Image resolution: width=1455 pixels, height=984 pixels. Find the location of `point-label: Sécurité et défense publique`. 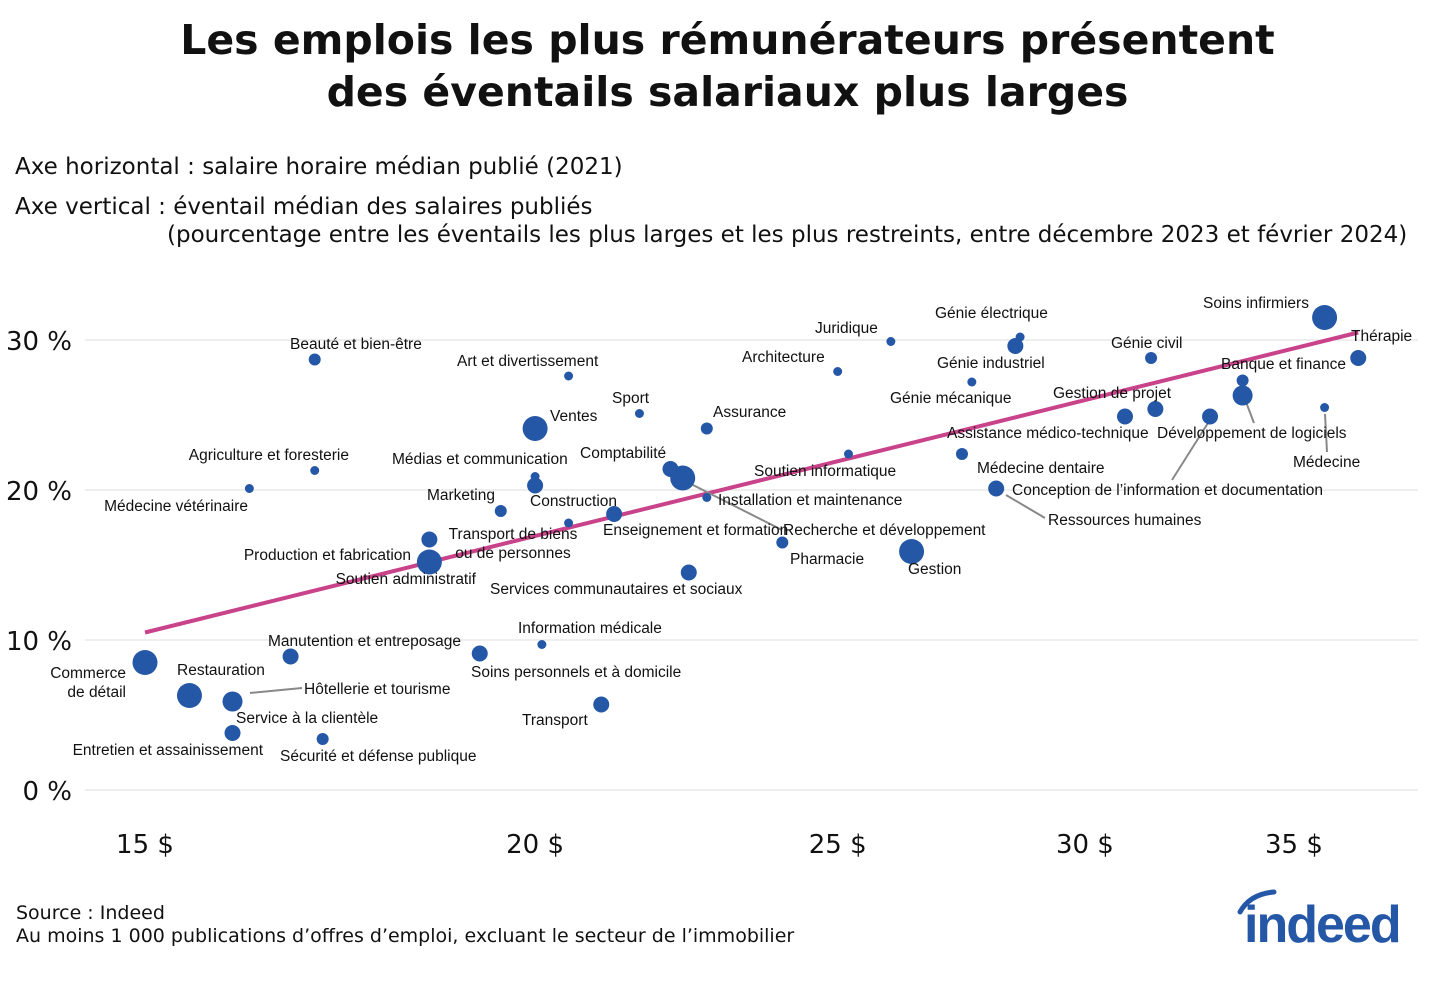

point-label: Sécurité et défense publique is located at coordinates (378, 756).